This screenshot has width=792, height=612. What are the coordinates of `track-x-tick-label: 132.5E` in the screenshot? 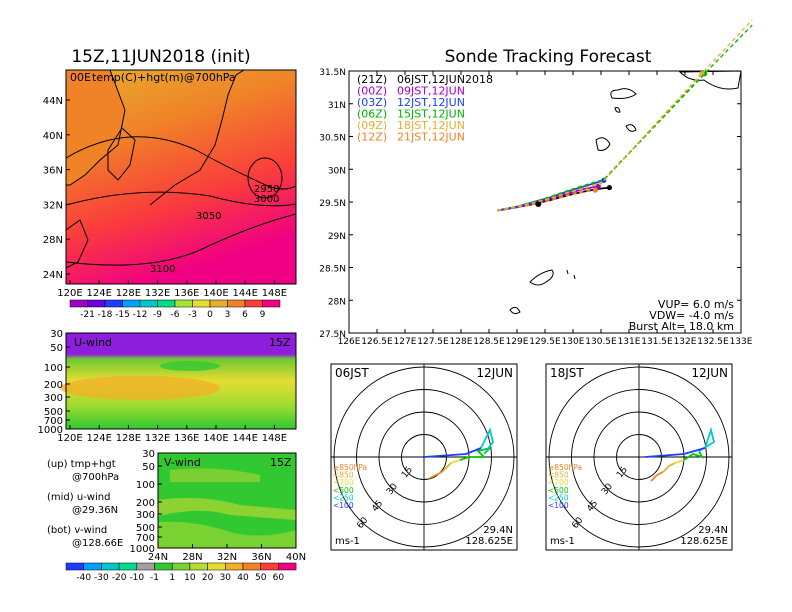 It's located at (713, 342).